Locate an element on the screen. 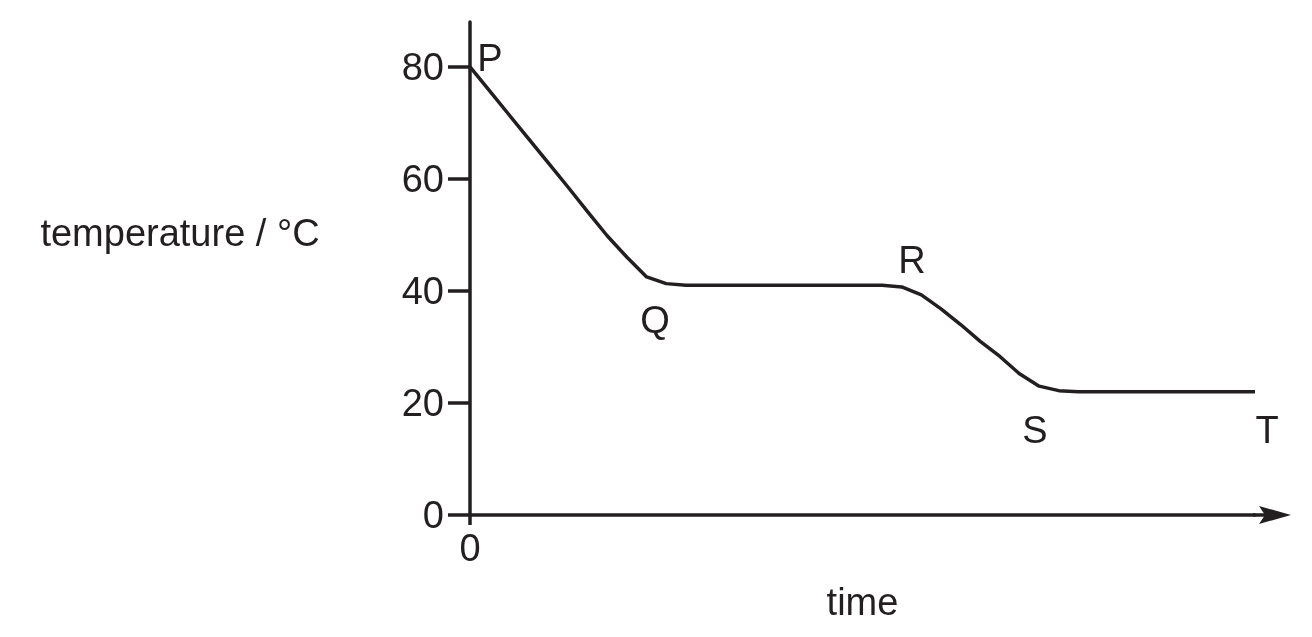  y-tick-label: 60 is located at coordinates (422, 178).